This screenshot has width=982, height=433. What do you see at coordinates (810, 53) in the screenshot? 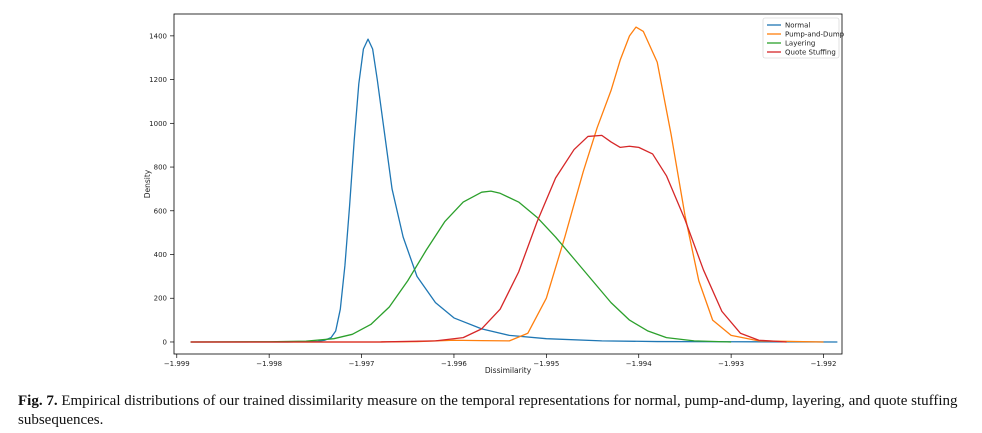
I see `legend-label-quote-stuffing: Quote Stuffing` at bounding box center [810, 53].